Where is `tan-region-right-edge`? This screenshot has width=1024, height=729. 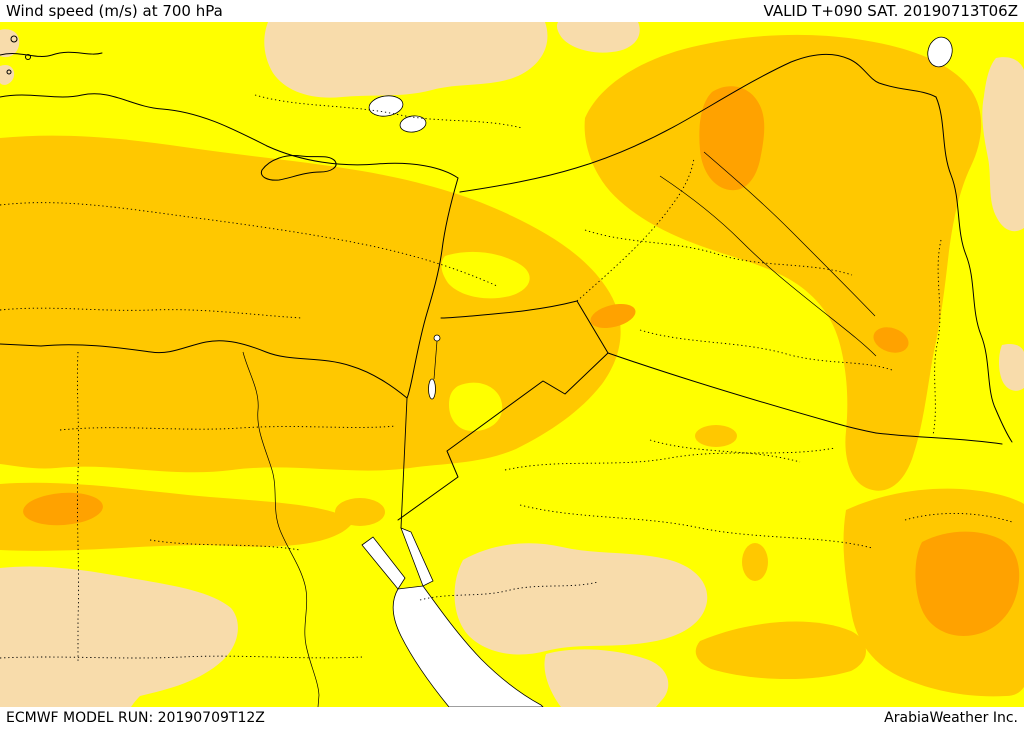 tan-region-right-edge is located at coordinates (1011, 367).